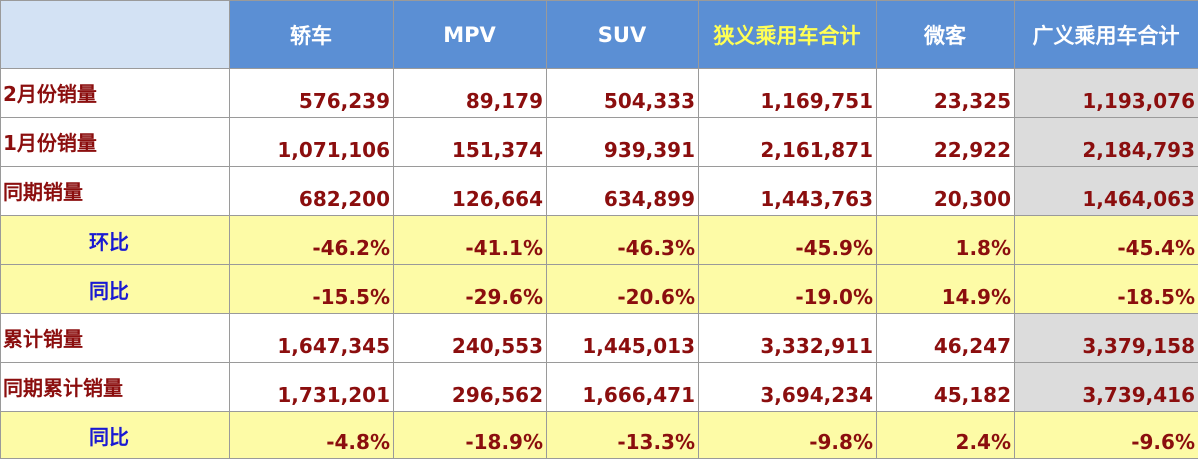 The width and height of the screenshot is (1198, 460). What do you see at coordinates (470, 142) in the screenshot?
I see `table-cell: 151,374` at bounding box center [470, 142].